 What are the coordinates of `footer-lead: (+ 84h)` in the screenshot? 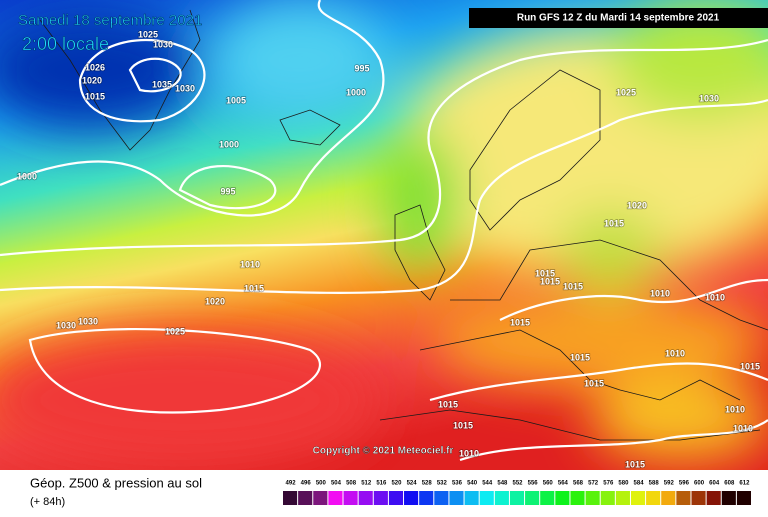 It's located at (47, 502).